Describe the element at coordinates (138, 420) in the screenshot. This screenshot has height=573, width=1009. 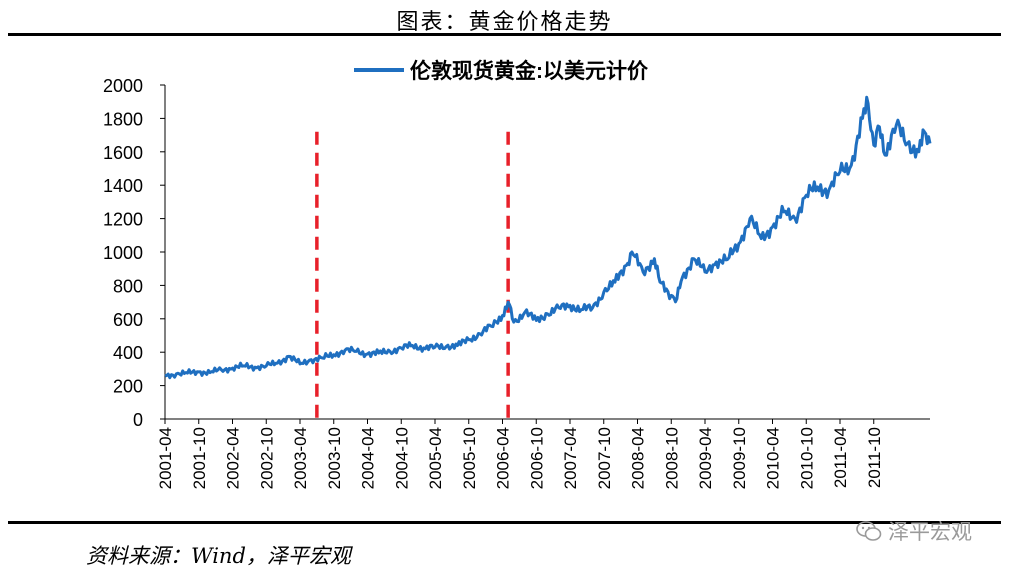
I see `y-tick-label: 0` at that location.